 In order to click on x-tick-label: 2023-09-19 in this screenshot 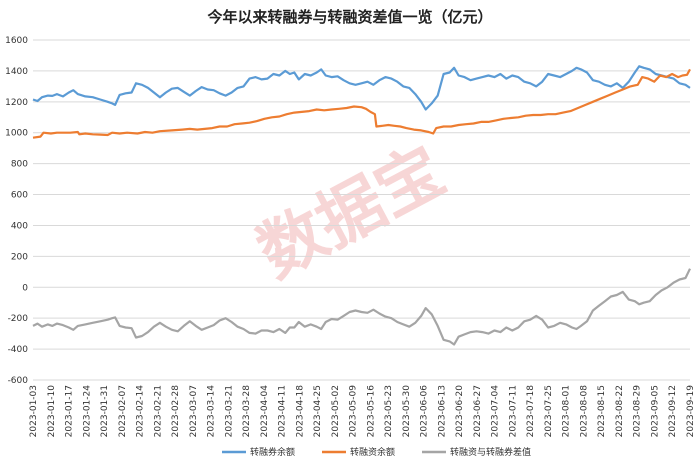, I will do `click(691, 411)`.